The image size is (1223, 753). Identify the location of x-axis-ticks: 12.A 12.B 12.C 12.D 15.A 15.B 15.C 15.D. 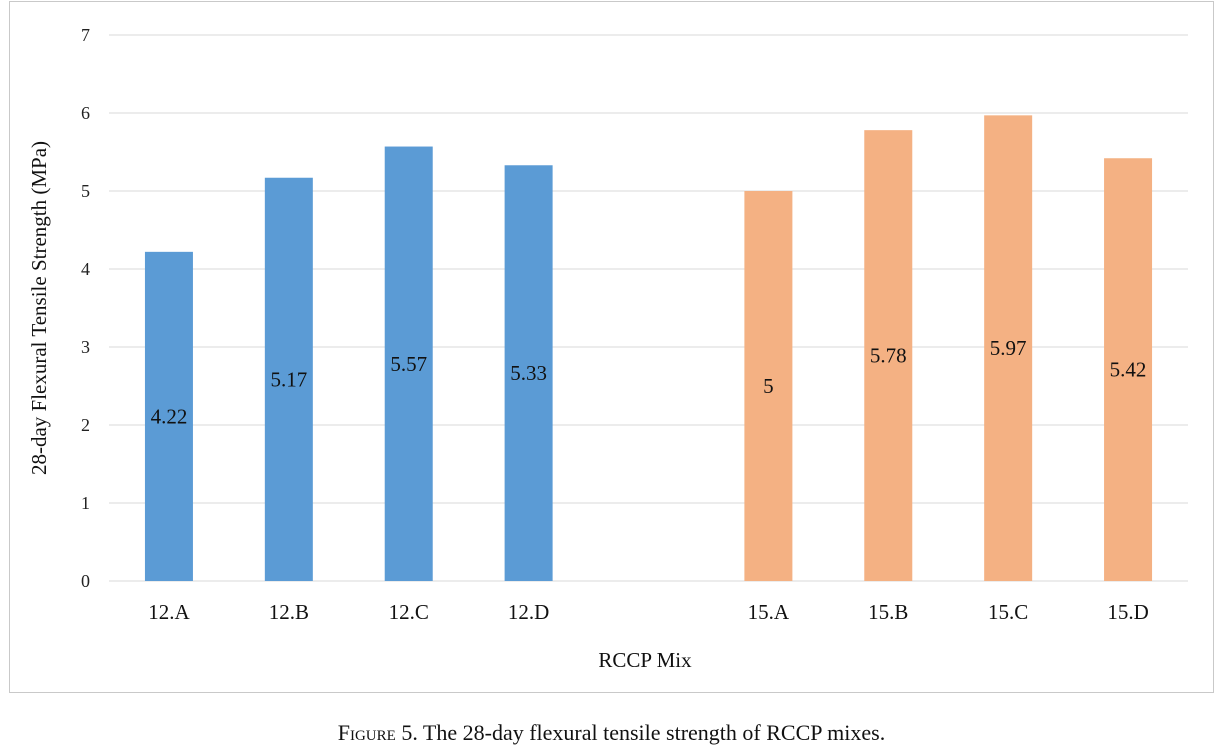
(648, 612).